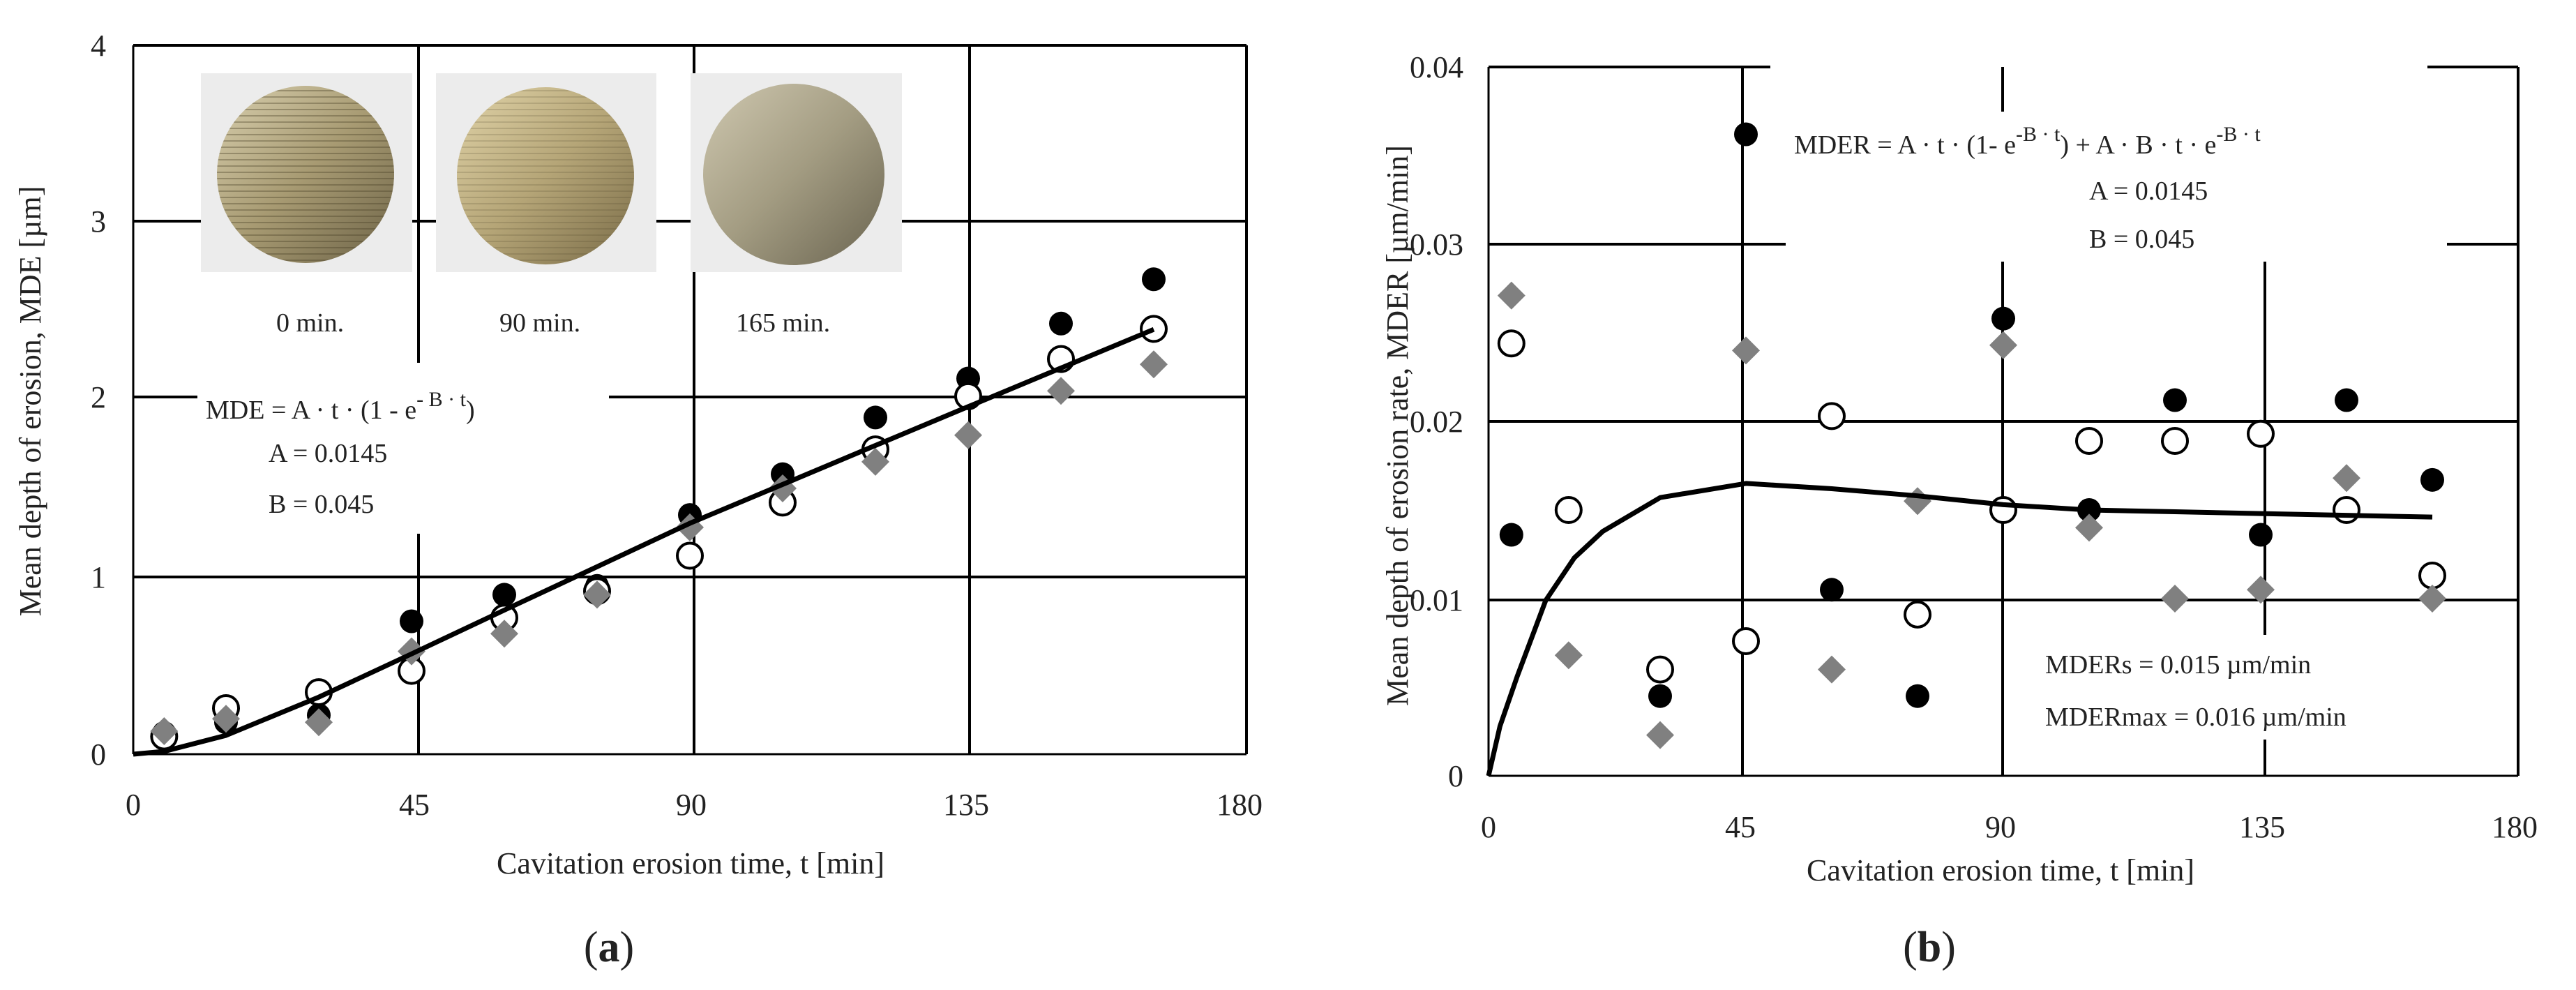  What do you see at coordinates (1959, 629) in the screenshot?
I see `fit-curve-line` at bounding box center [1959, 629].